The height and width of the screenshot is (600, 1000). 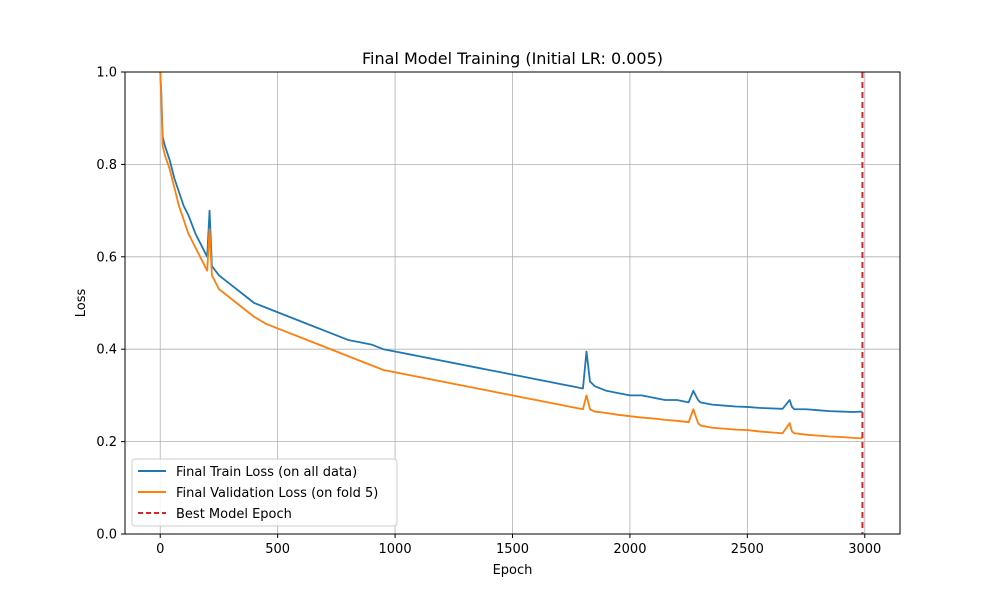 What do you see at coordinates (106, 257) in the screenshot?
I see `y-tick-label: 0.6` at bounding box center [106, 257].